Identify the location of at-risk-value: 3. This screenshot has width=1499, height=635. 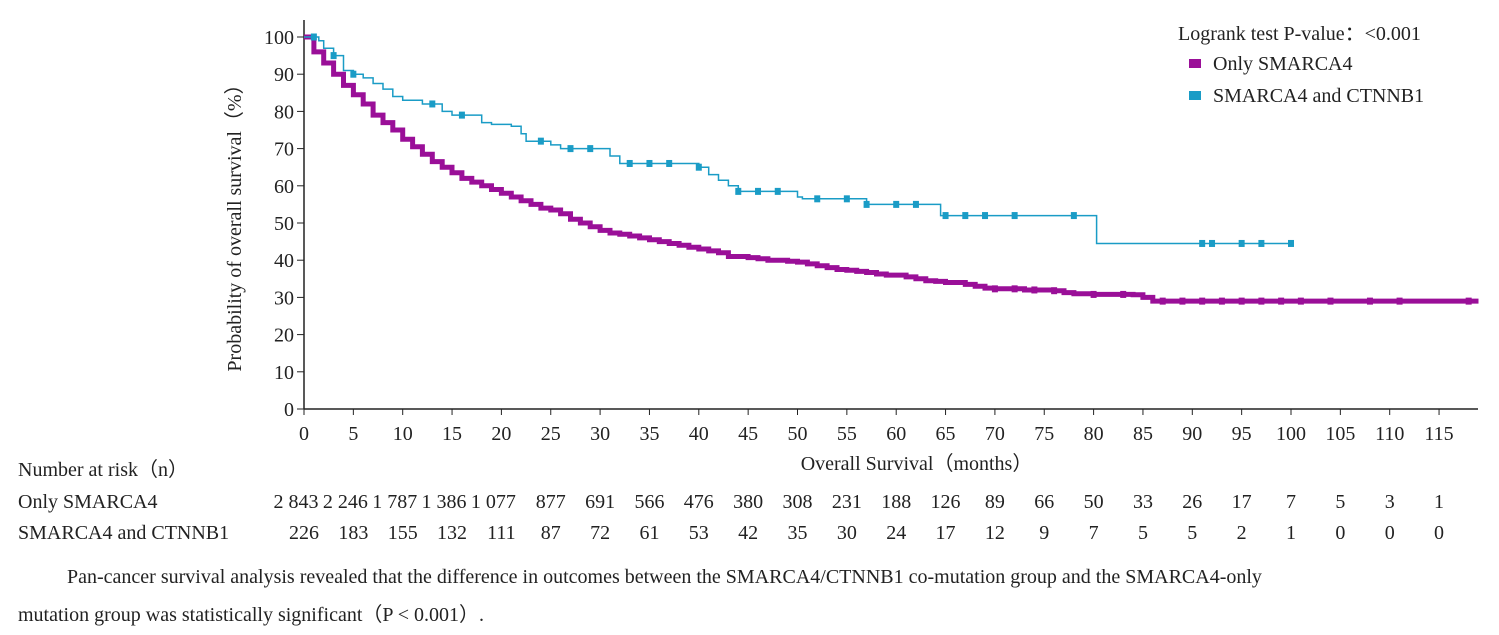
(1390, 502).